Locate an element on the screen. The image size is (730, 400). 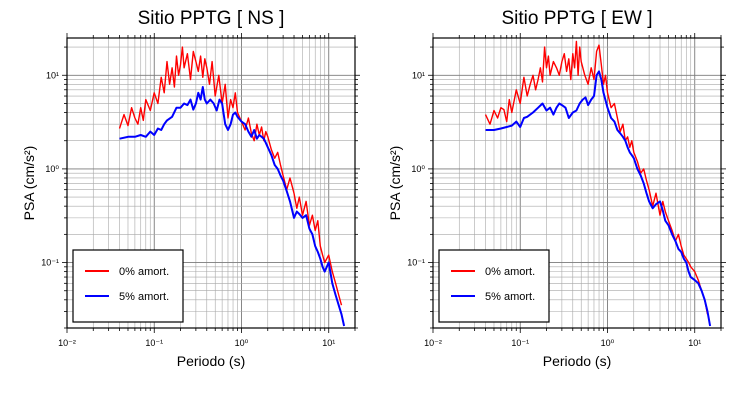
chart-title: Sitio PPTG [ EW ] is located at coordinates (577, 18).